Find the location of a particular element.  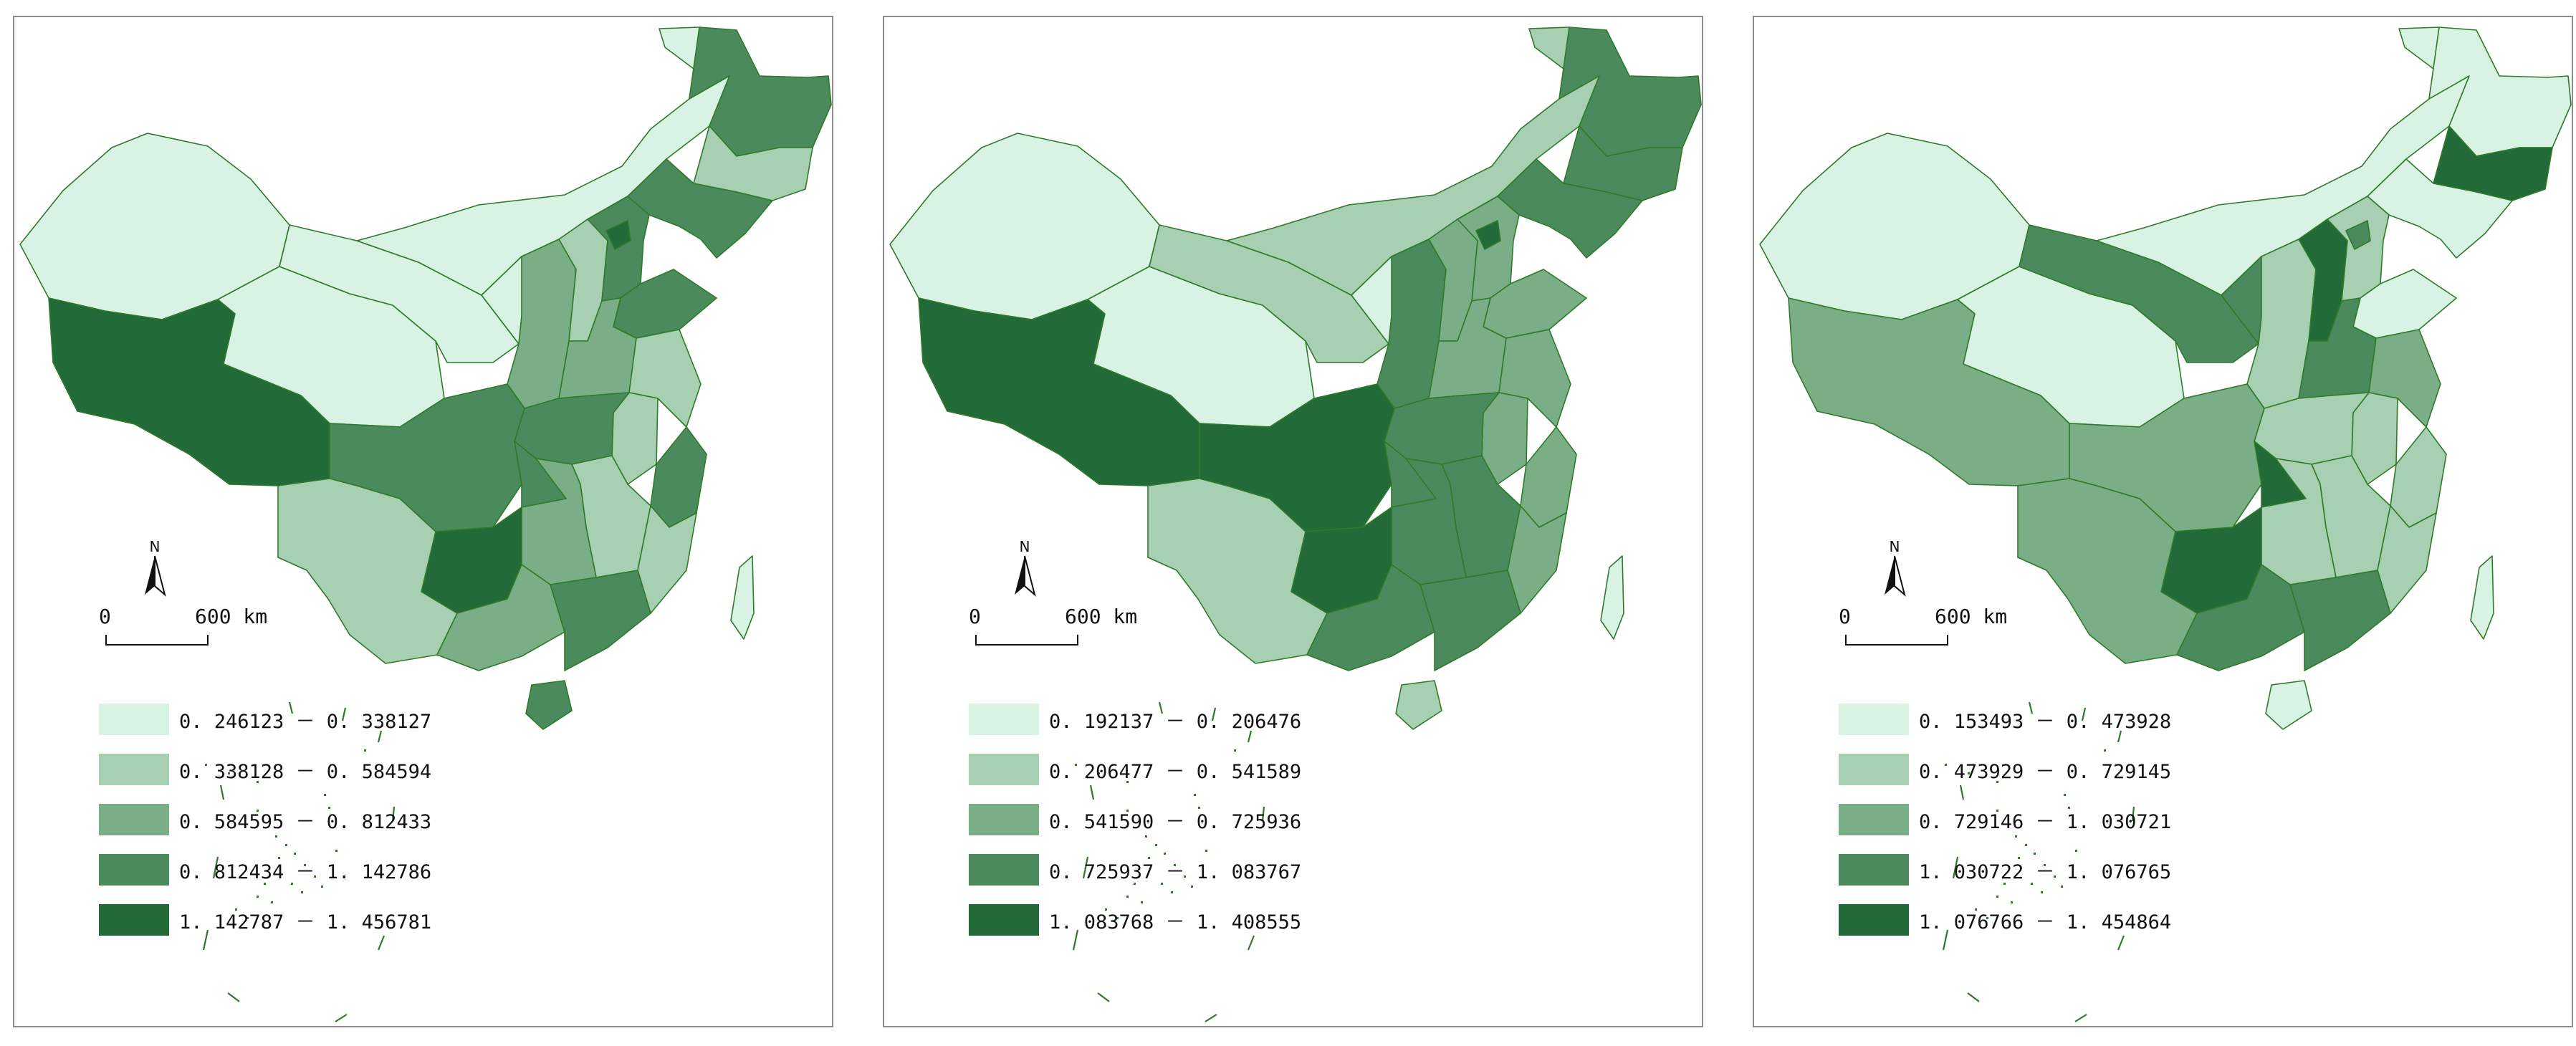

legend-item: 0. 153493 － 0. 473928 is located at coordinates (2025, 719).